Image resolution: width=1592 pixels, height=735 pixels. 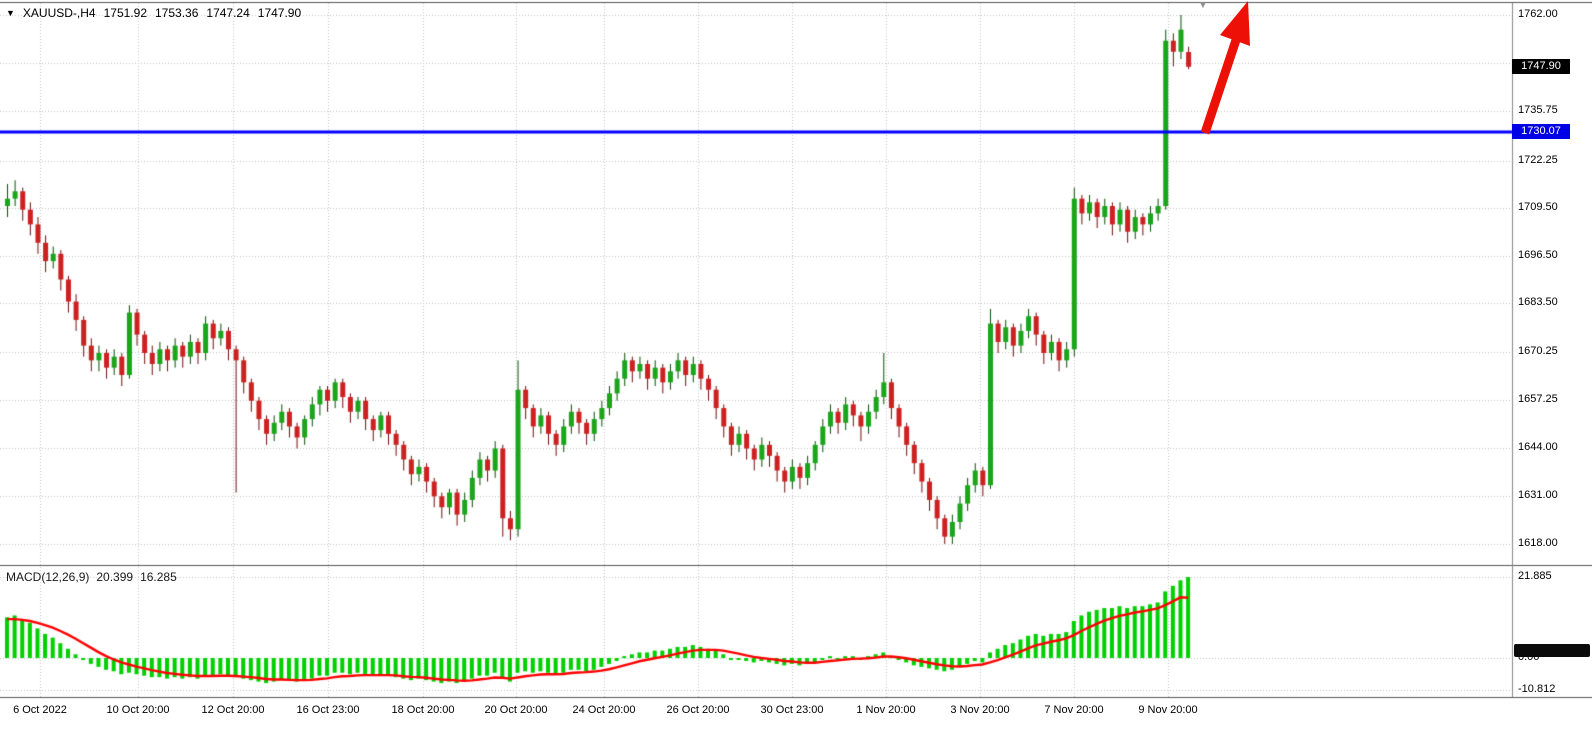 What do you see at coordinates (1538, 447) in the screenshot?
I see `price-axis-label: 1644.00` at bounding box center [1538, 447].